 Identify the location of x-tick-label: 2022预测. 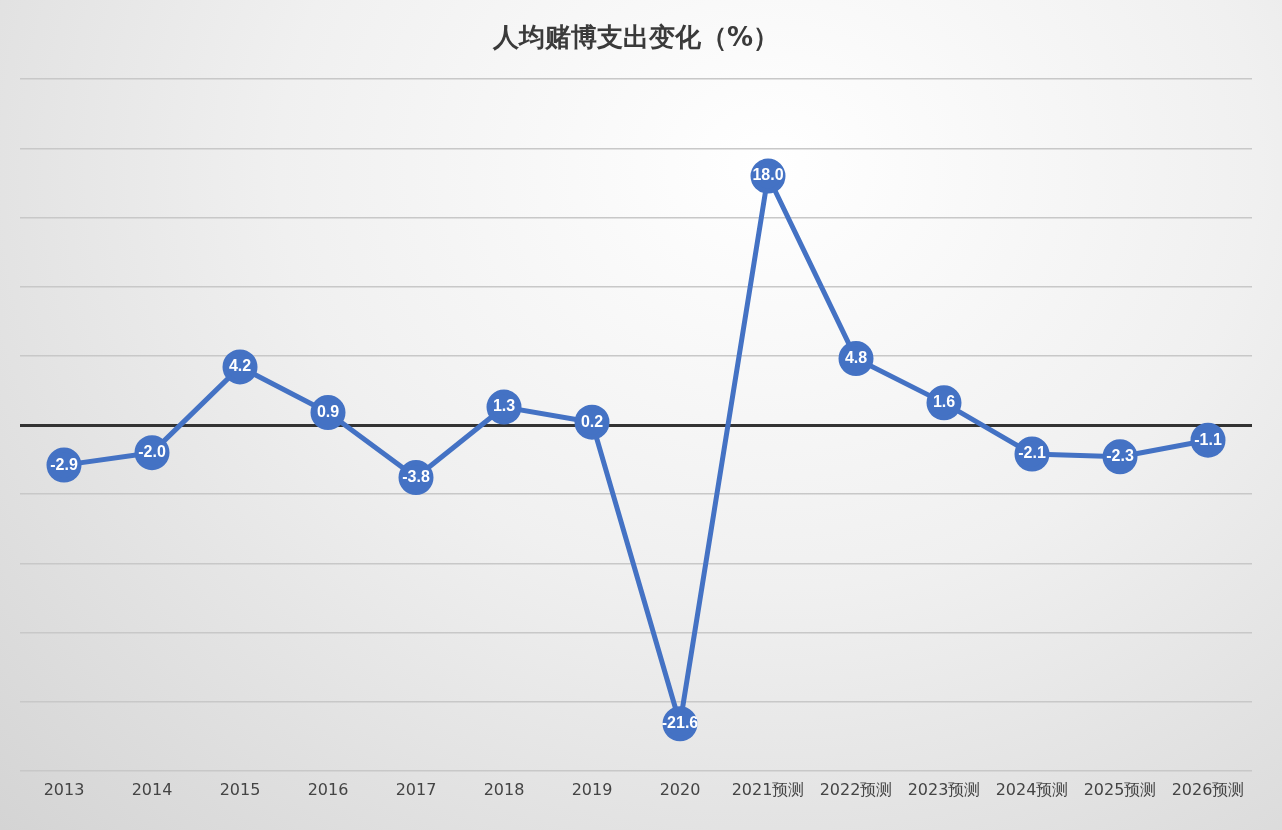
(856, 789).